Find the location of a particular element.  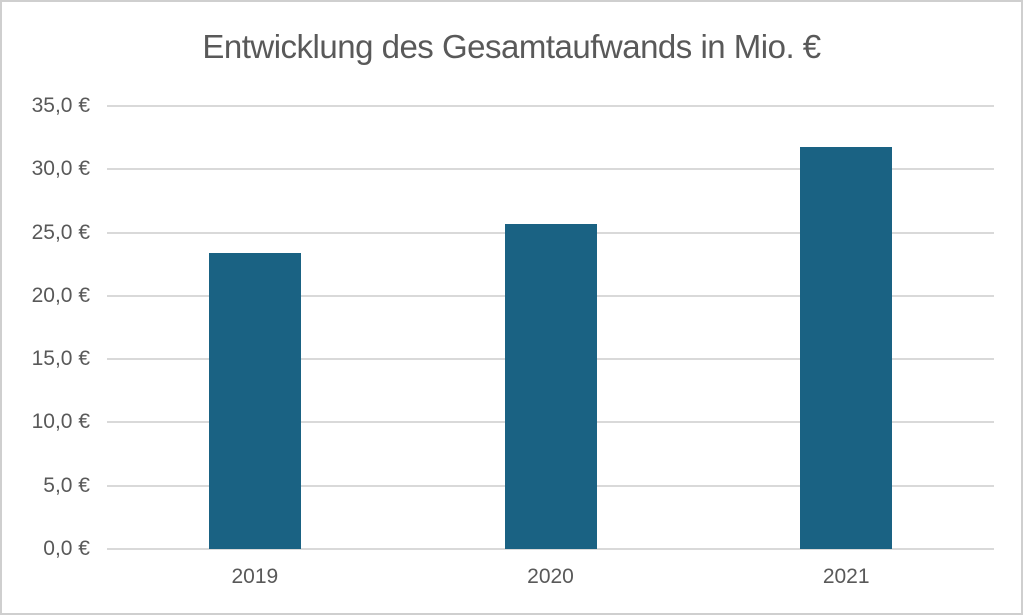

chart-title: Entwicklung des Gesamtaufwands in Mio. € is located at coordinates (511, 46).